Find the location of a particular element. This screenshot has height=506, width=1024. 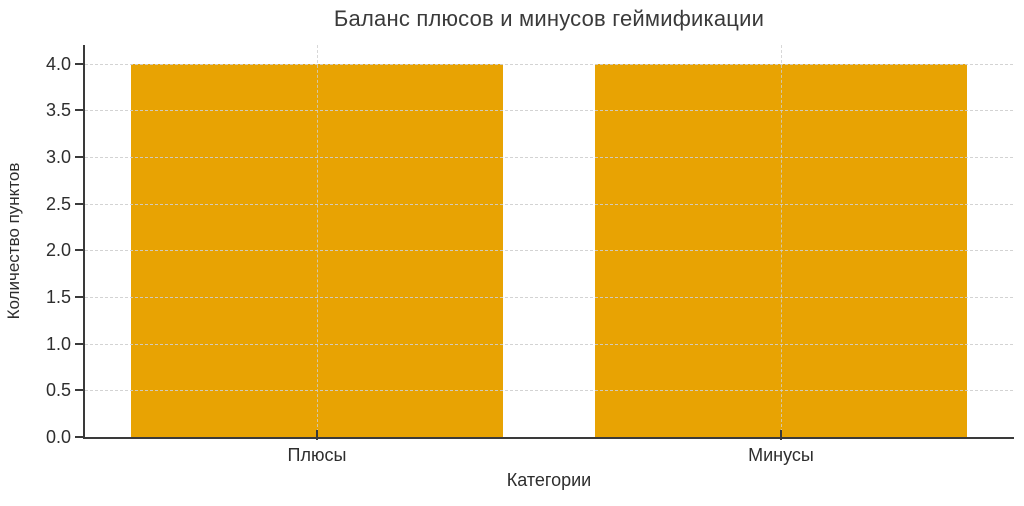

y-tick-label: 2.0 is located at coordinates (58, 250).